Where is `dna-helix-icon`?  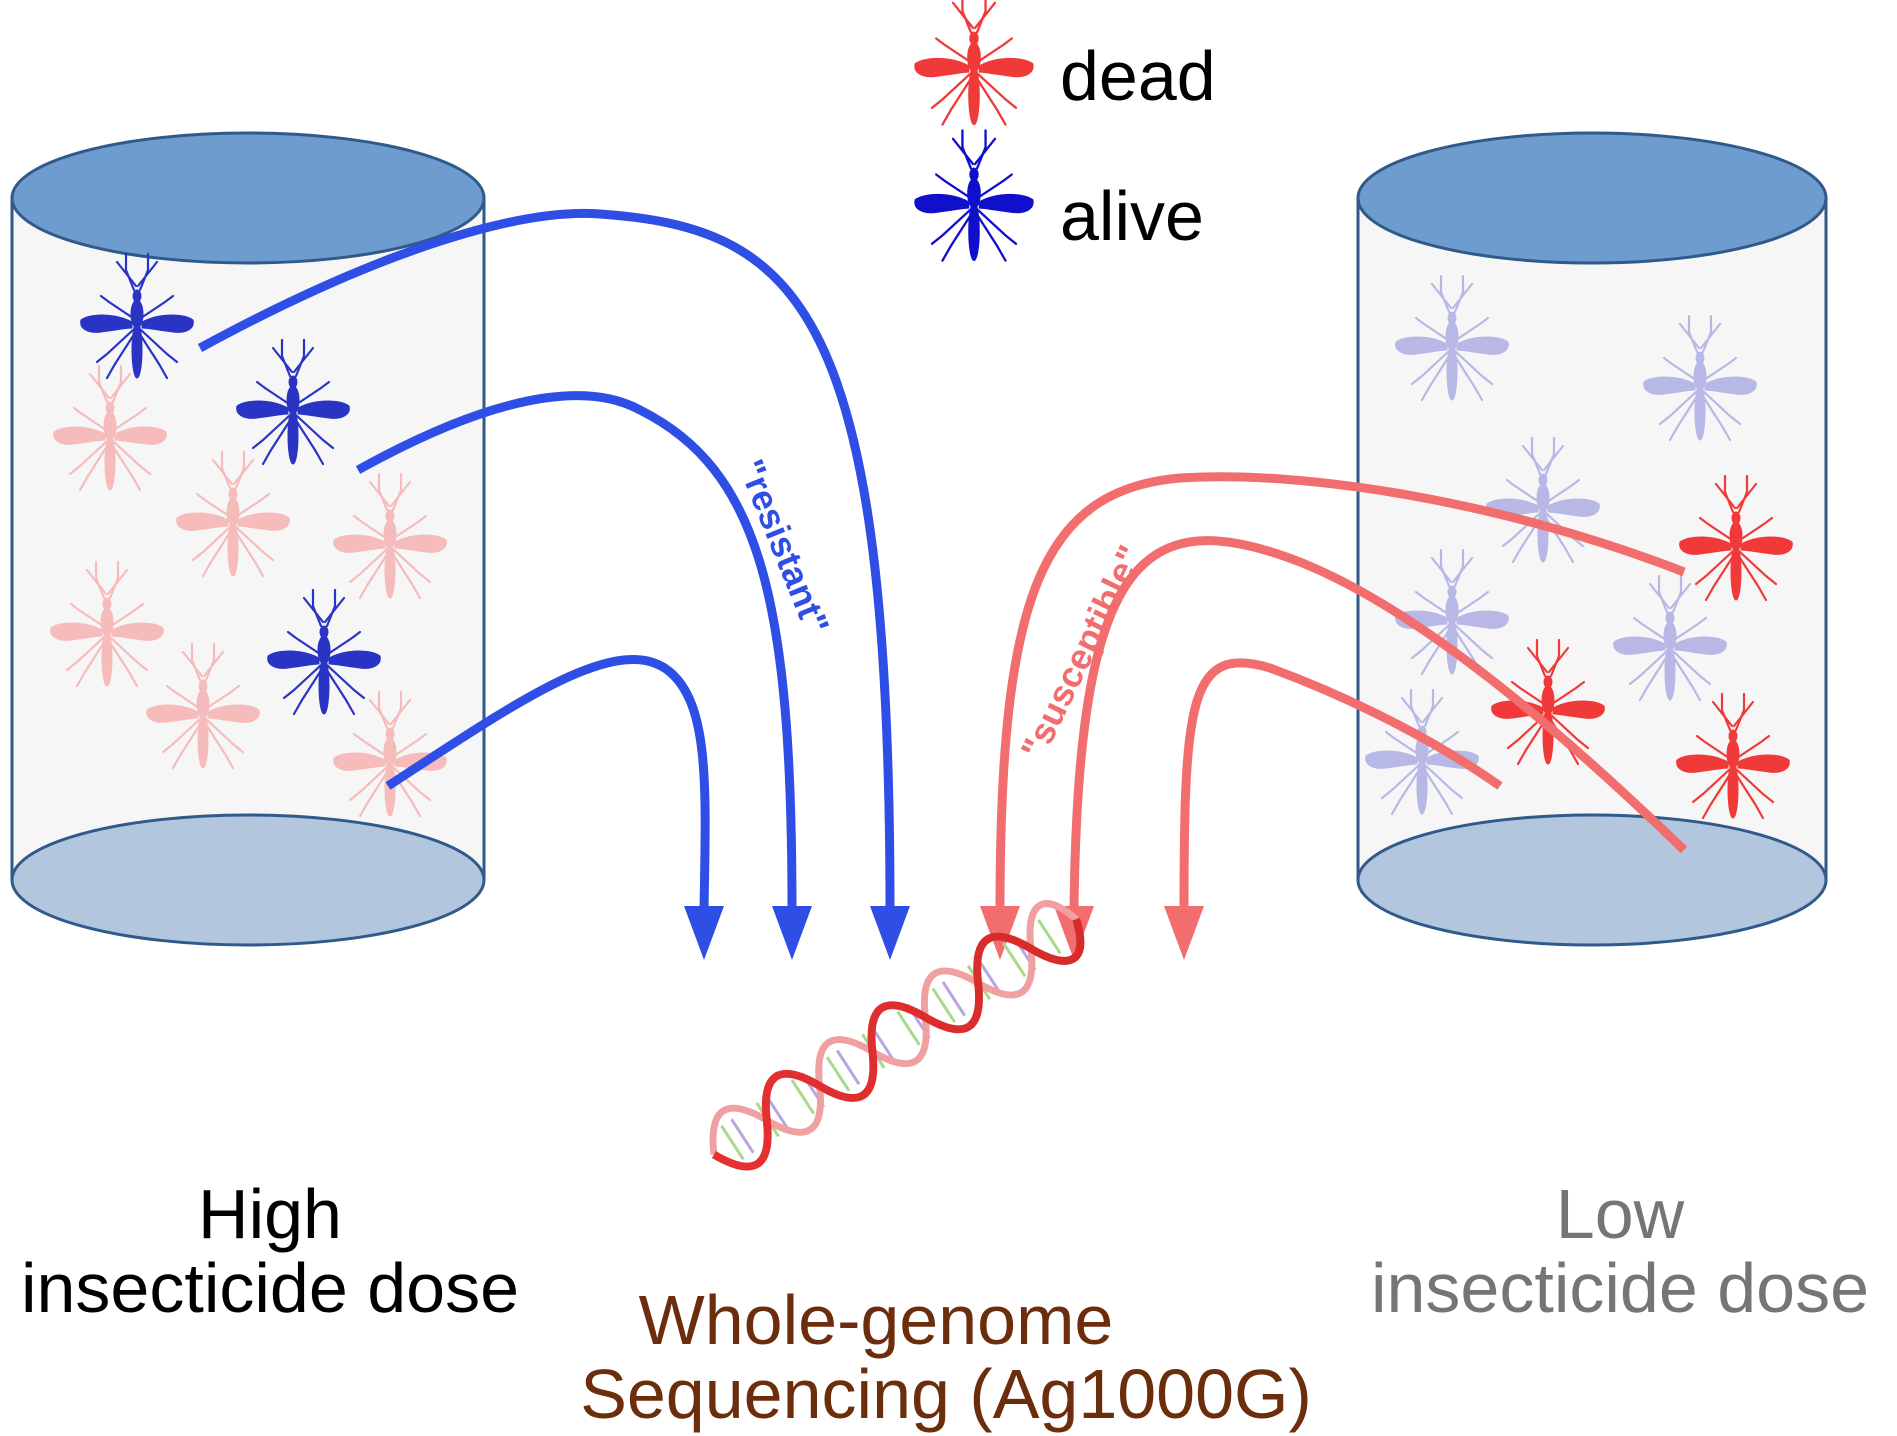 dna-helix-icon is located at coordinates (897, 1035).